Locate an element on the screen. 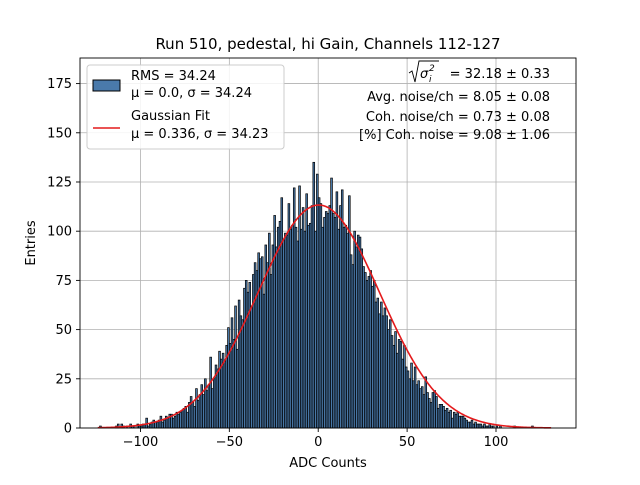 Image resolution: width=640 pixels, height=485 pixels. y-axis: 0 25 50 75 100 125 150 175 is located at coordinates (63, 257).